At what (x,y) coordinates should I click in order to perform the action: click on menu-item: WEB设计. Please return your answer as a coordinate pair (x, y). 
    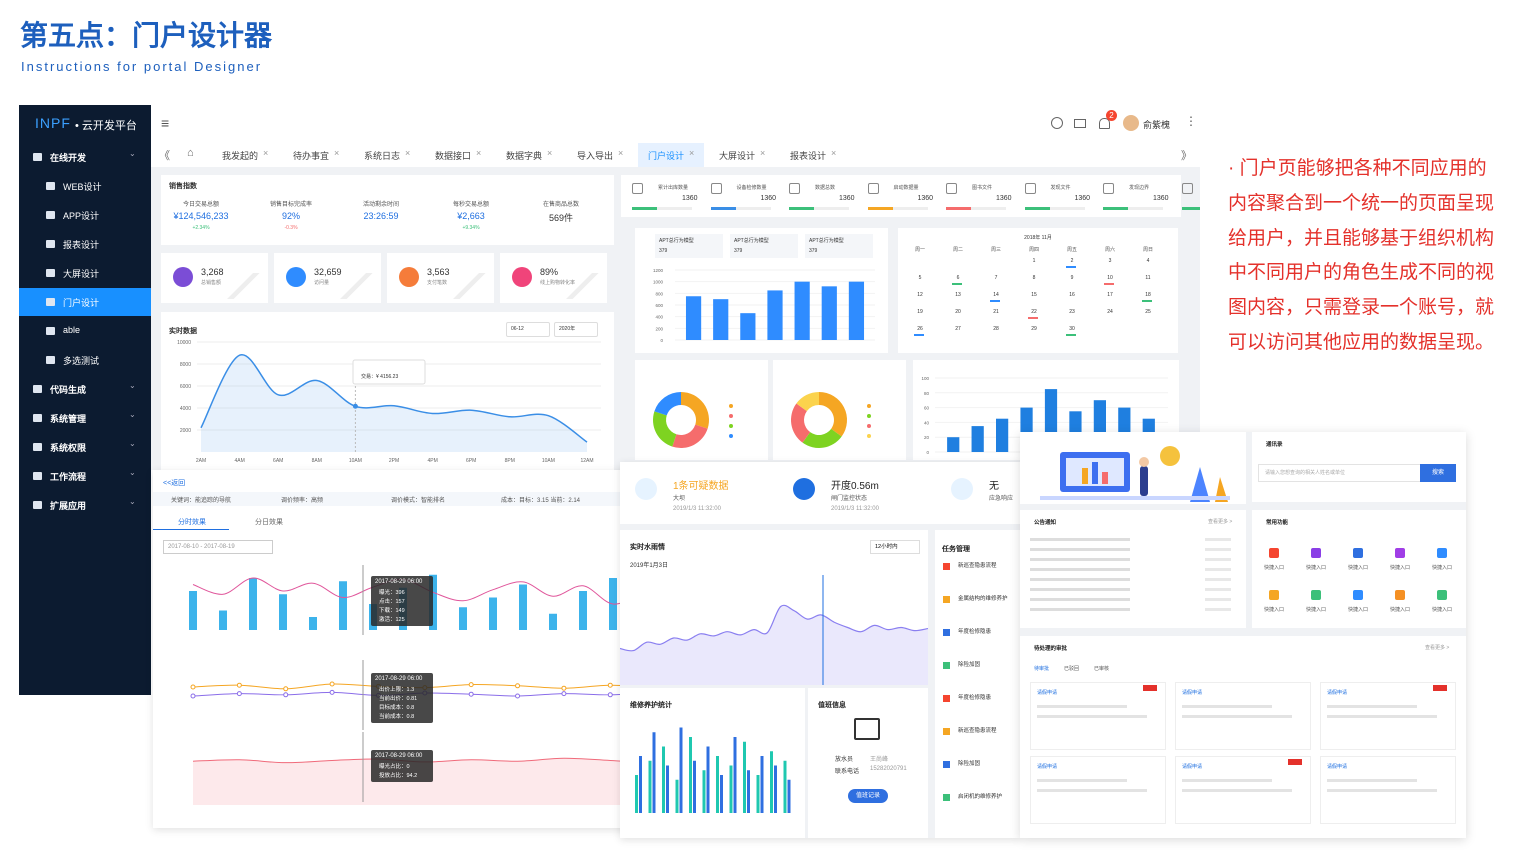
    Looking at the image, I should click on (82, 187).